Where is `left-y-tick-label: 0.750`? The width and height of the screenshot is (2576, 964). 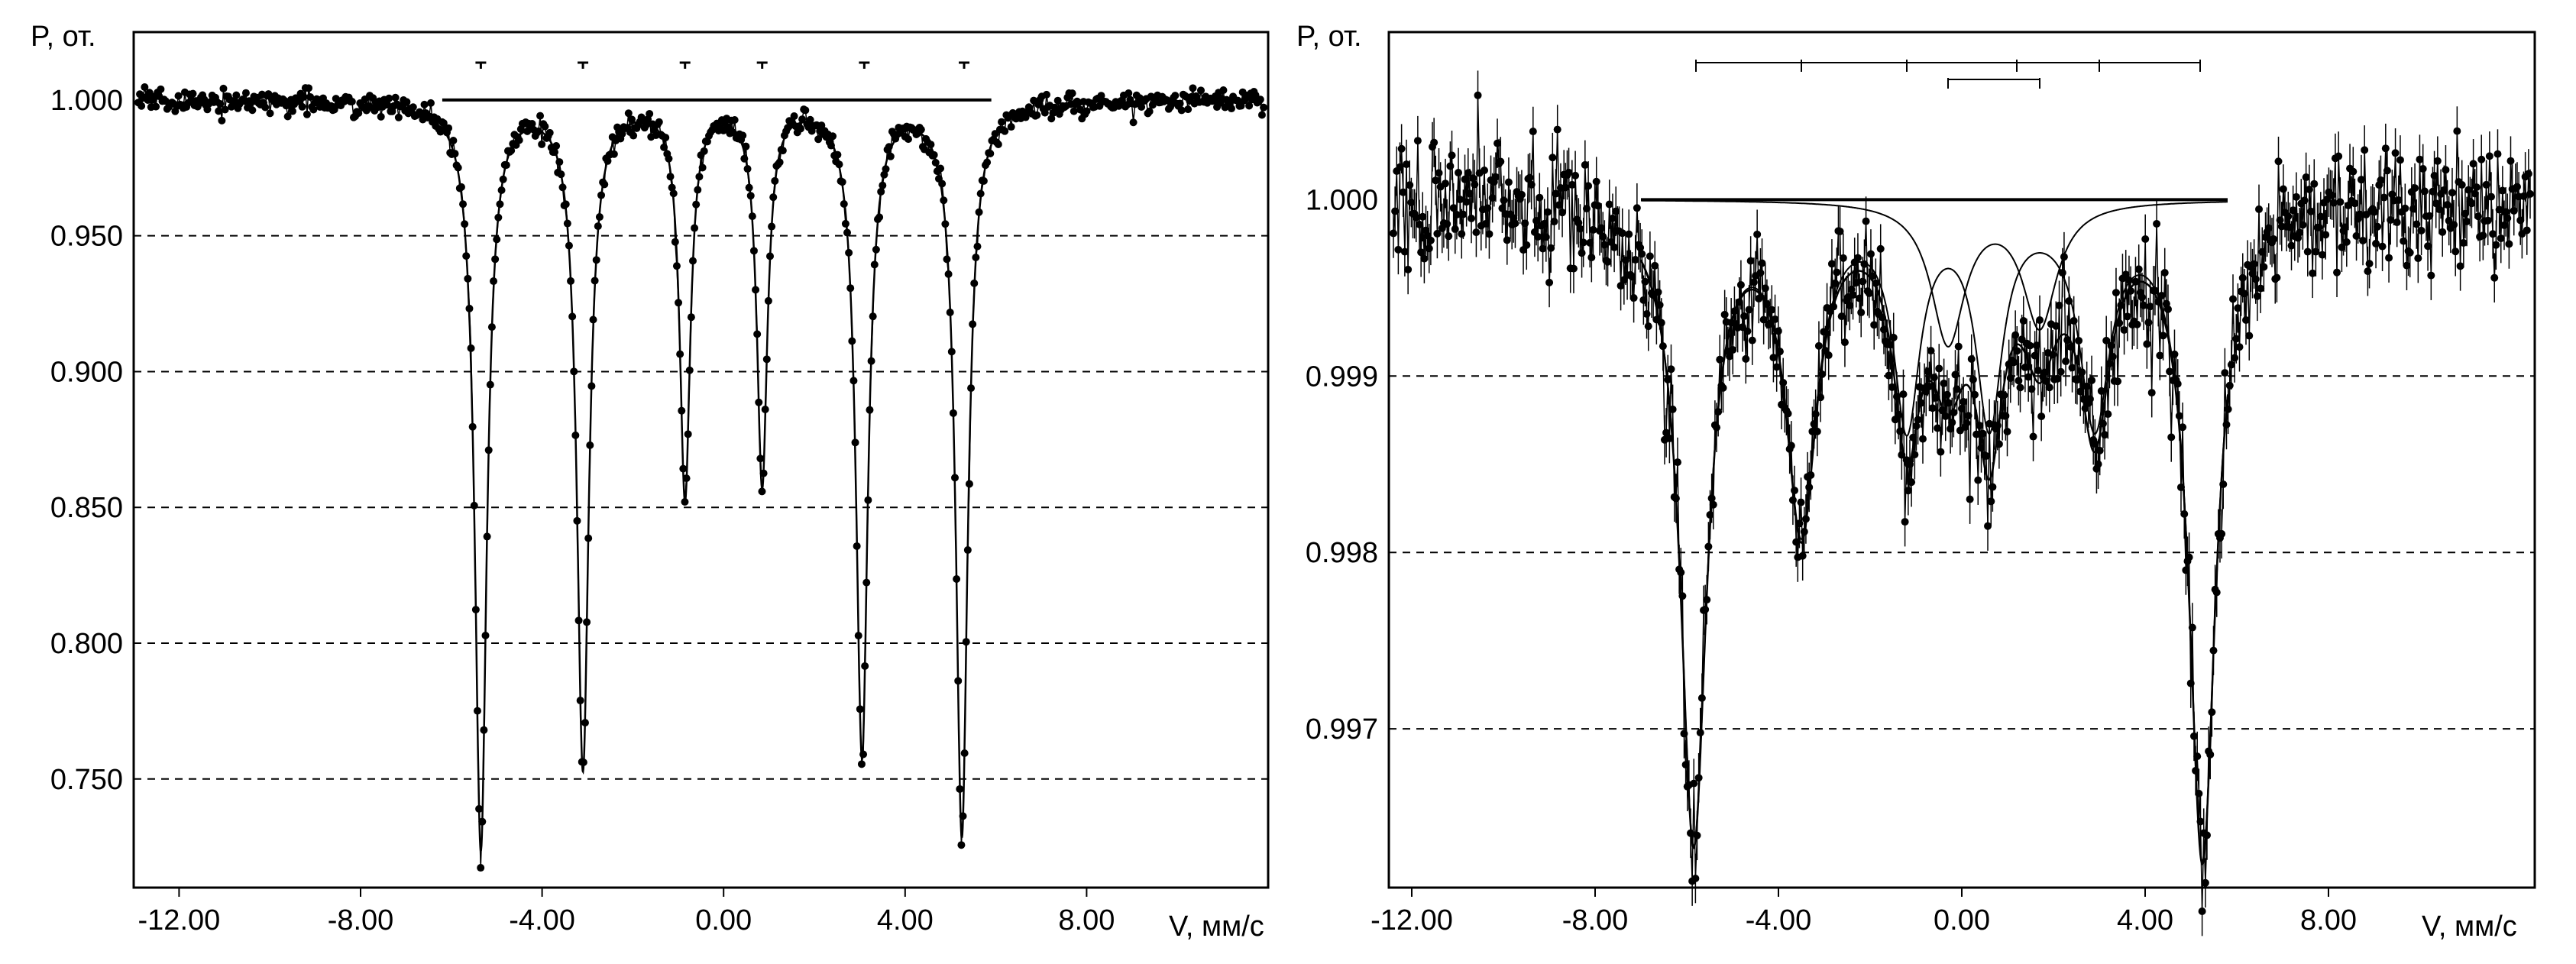 left-y-tick-label: 0.750 is located at coordinates (86, 780).